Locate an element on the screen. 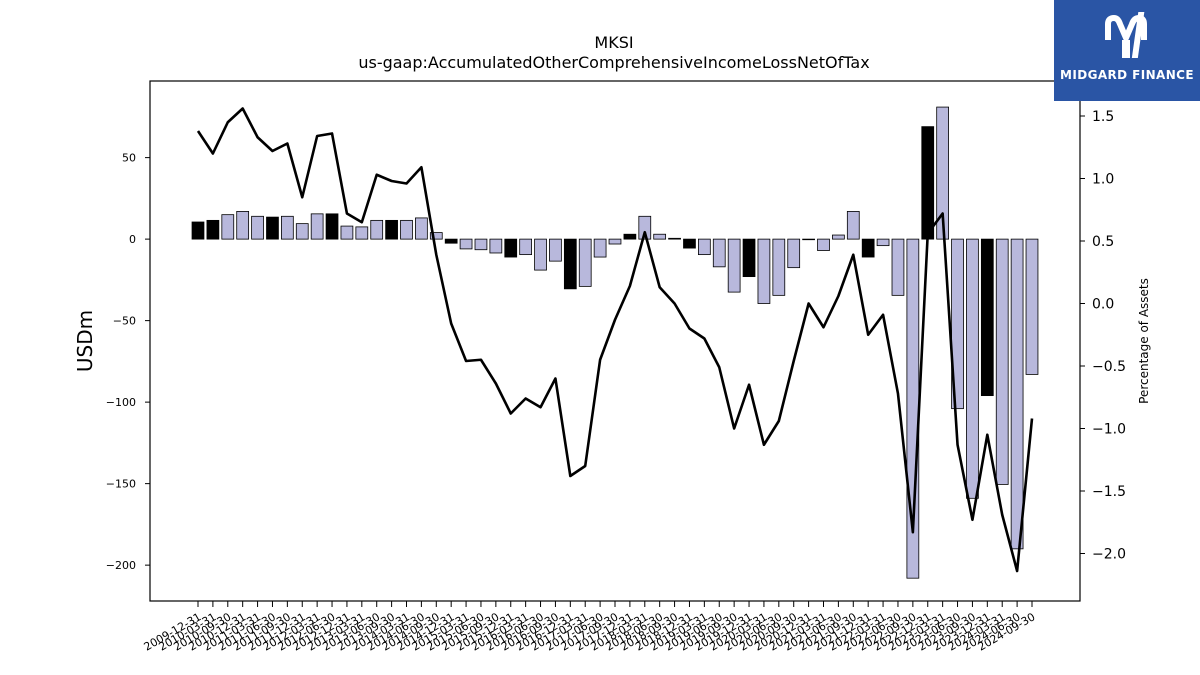 Image resolution: width=1200 pixels, height=675 pixels. y2-tick-label: −1.0 is located at coordinates (1109, 430).